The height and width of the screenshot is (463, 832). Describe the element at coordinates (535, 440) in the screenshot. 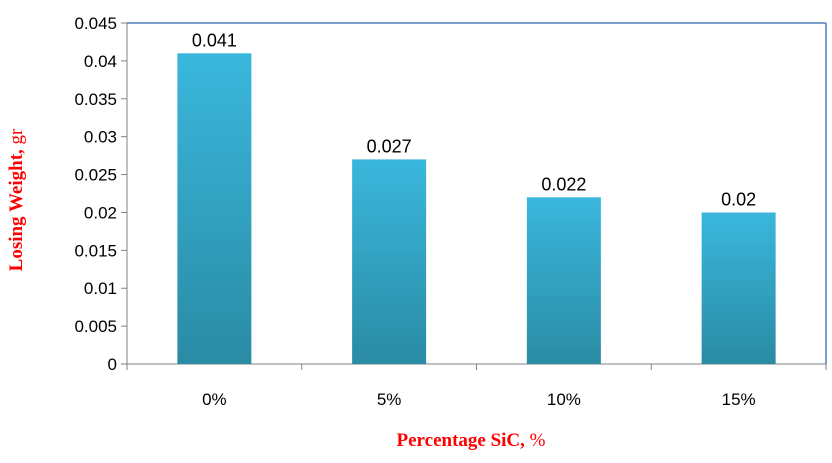

I see `x-axis-title-unit: %` at that location.